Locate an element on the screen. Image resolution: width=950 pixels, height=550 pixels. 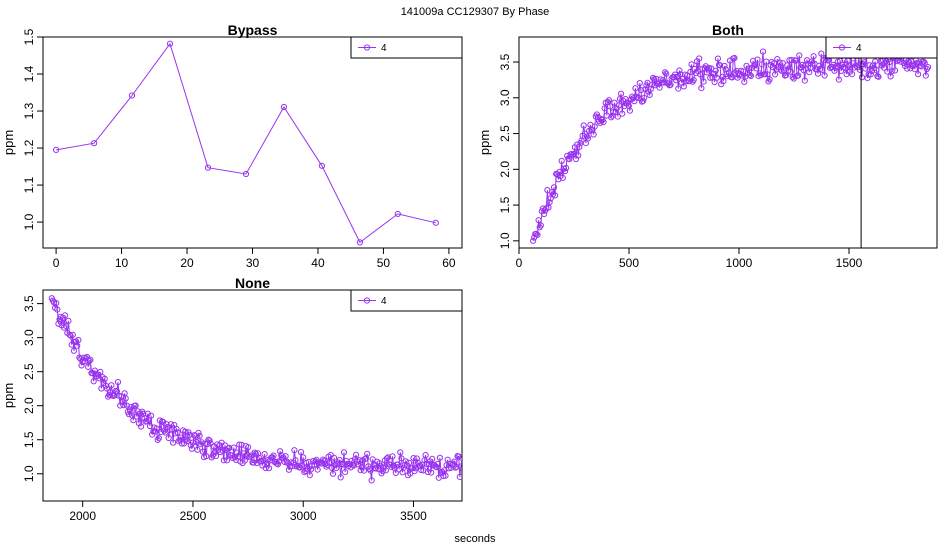
x-tick-label: 30 is located at coordinates (253, 263).